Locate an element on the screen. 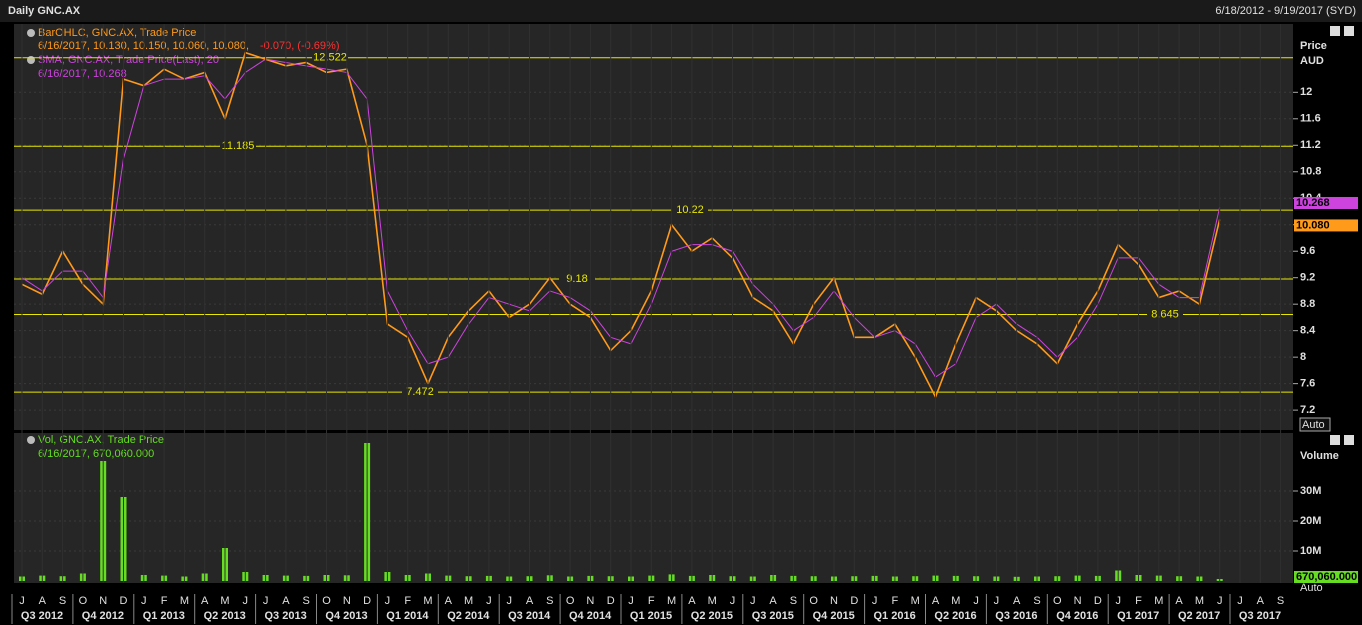 The width and height of the screenshot is (1362, 625). quarter-label: Q3 2013 is located at coordinates (285, 616).